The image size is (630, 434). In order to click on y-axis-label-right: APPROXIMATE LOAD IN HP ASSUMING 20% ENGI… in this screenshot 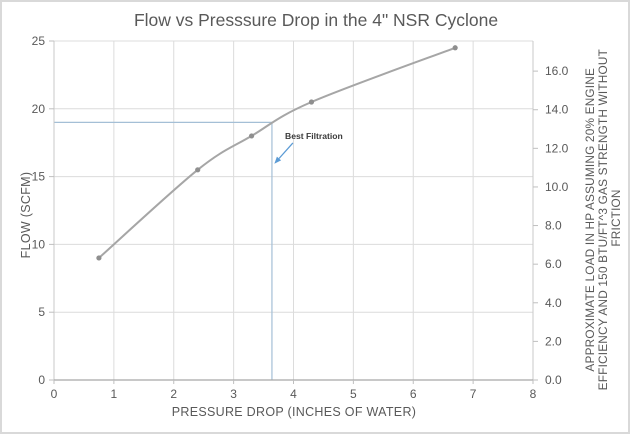, I will do `click(603, 218)`.